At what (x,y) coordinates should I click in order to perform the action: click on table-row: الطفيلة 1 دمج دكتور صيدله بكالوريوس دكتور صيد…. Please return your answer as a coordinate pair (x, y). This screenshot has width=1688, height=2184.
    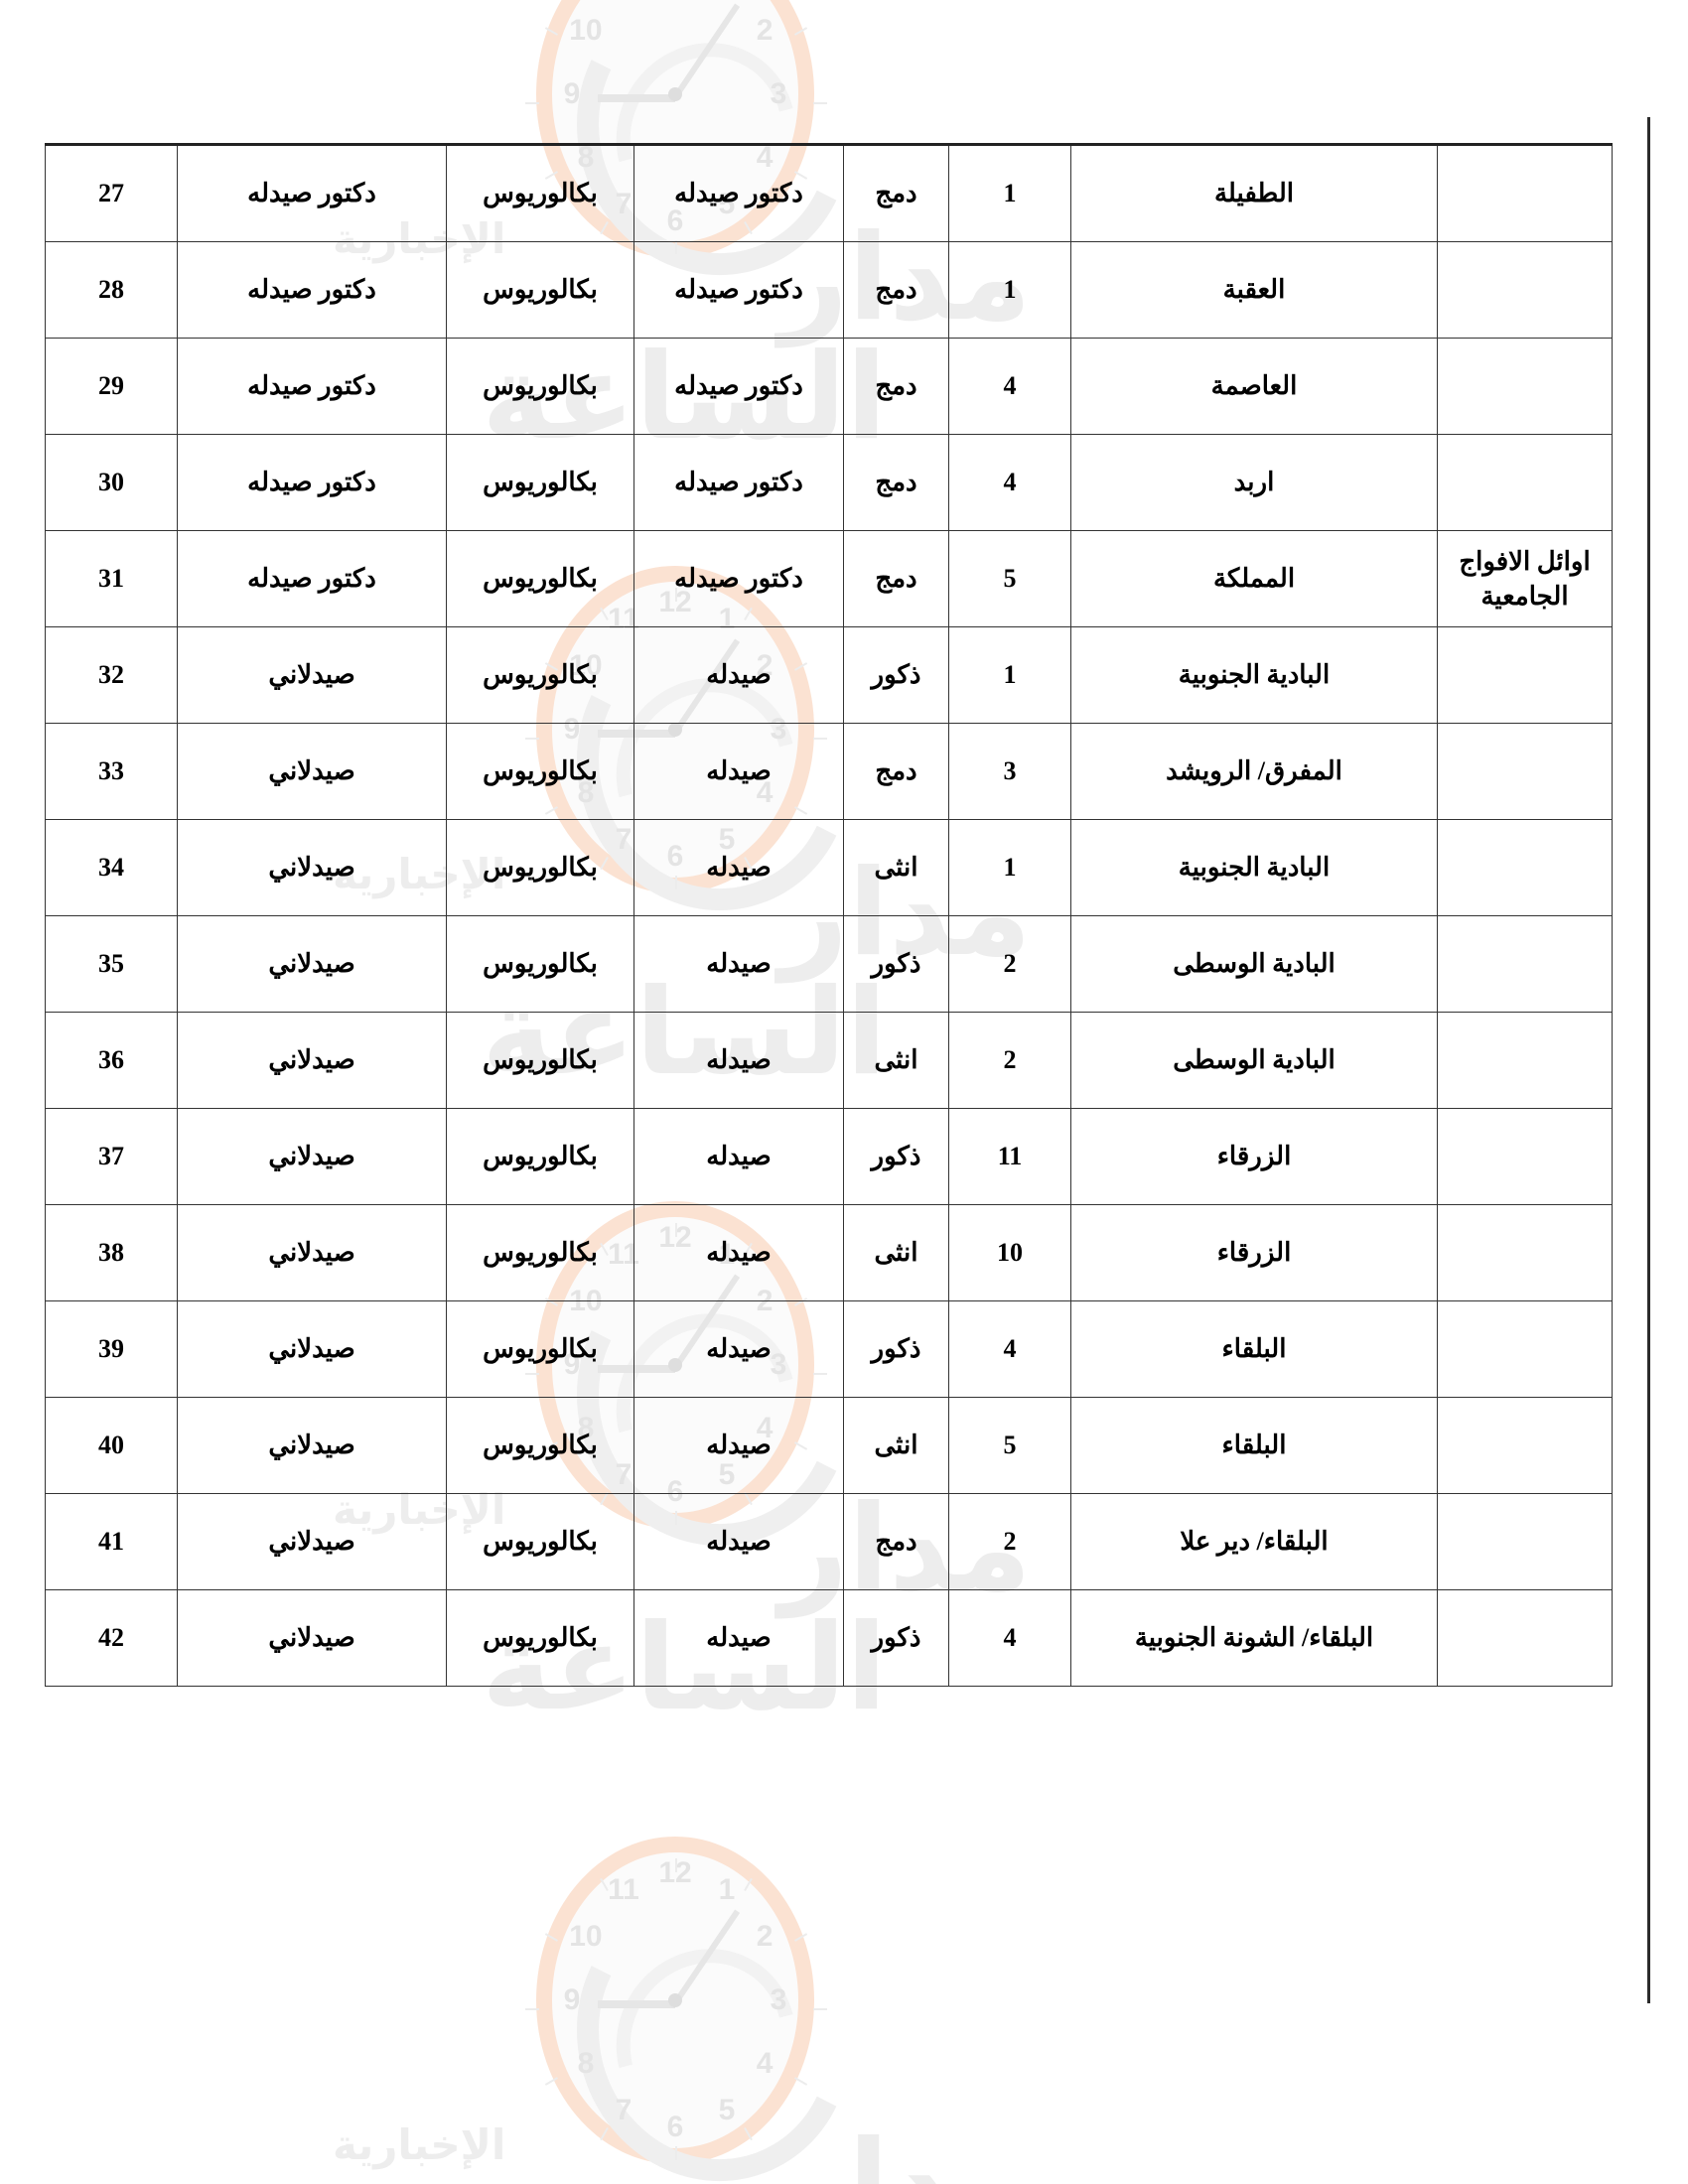
    Looking at the image, I should click on (829, 192).